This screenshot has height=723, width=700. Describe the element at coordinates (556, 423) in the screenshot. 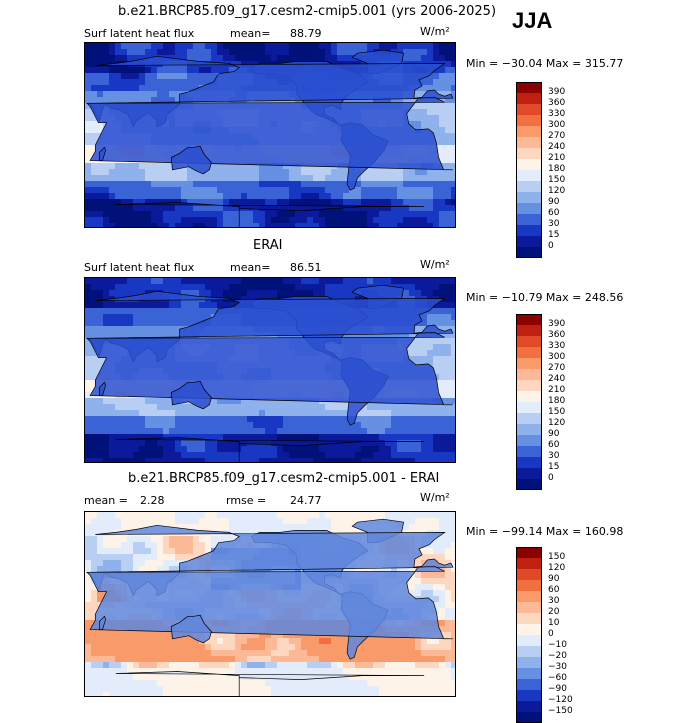

I see `colorbar-tick-label: 120` at that location.